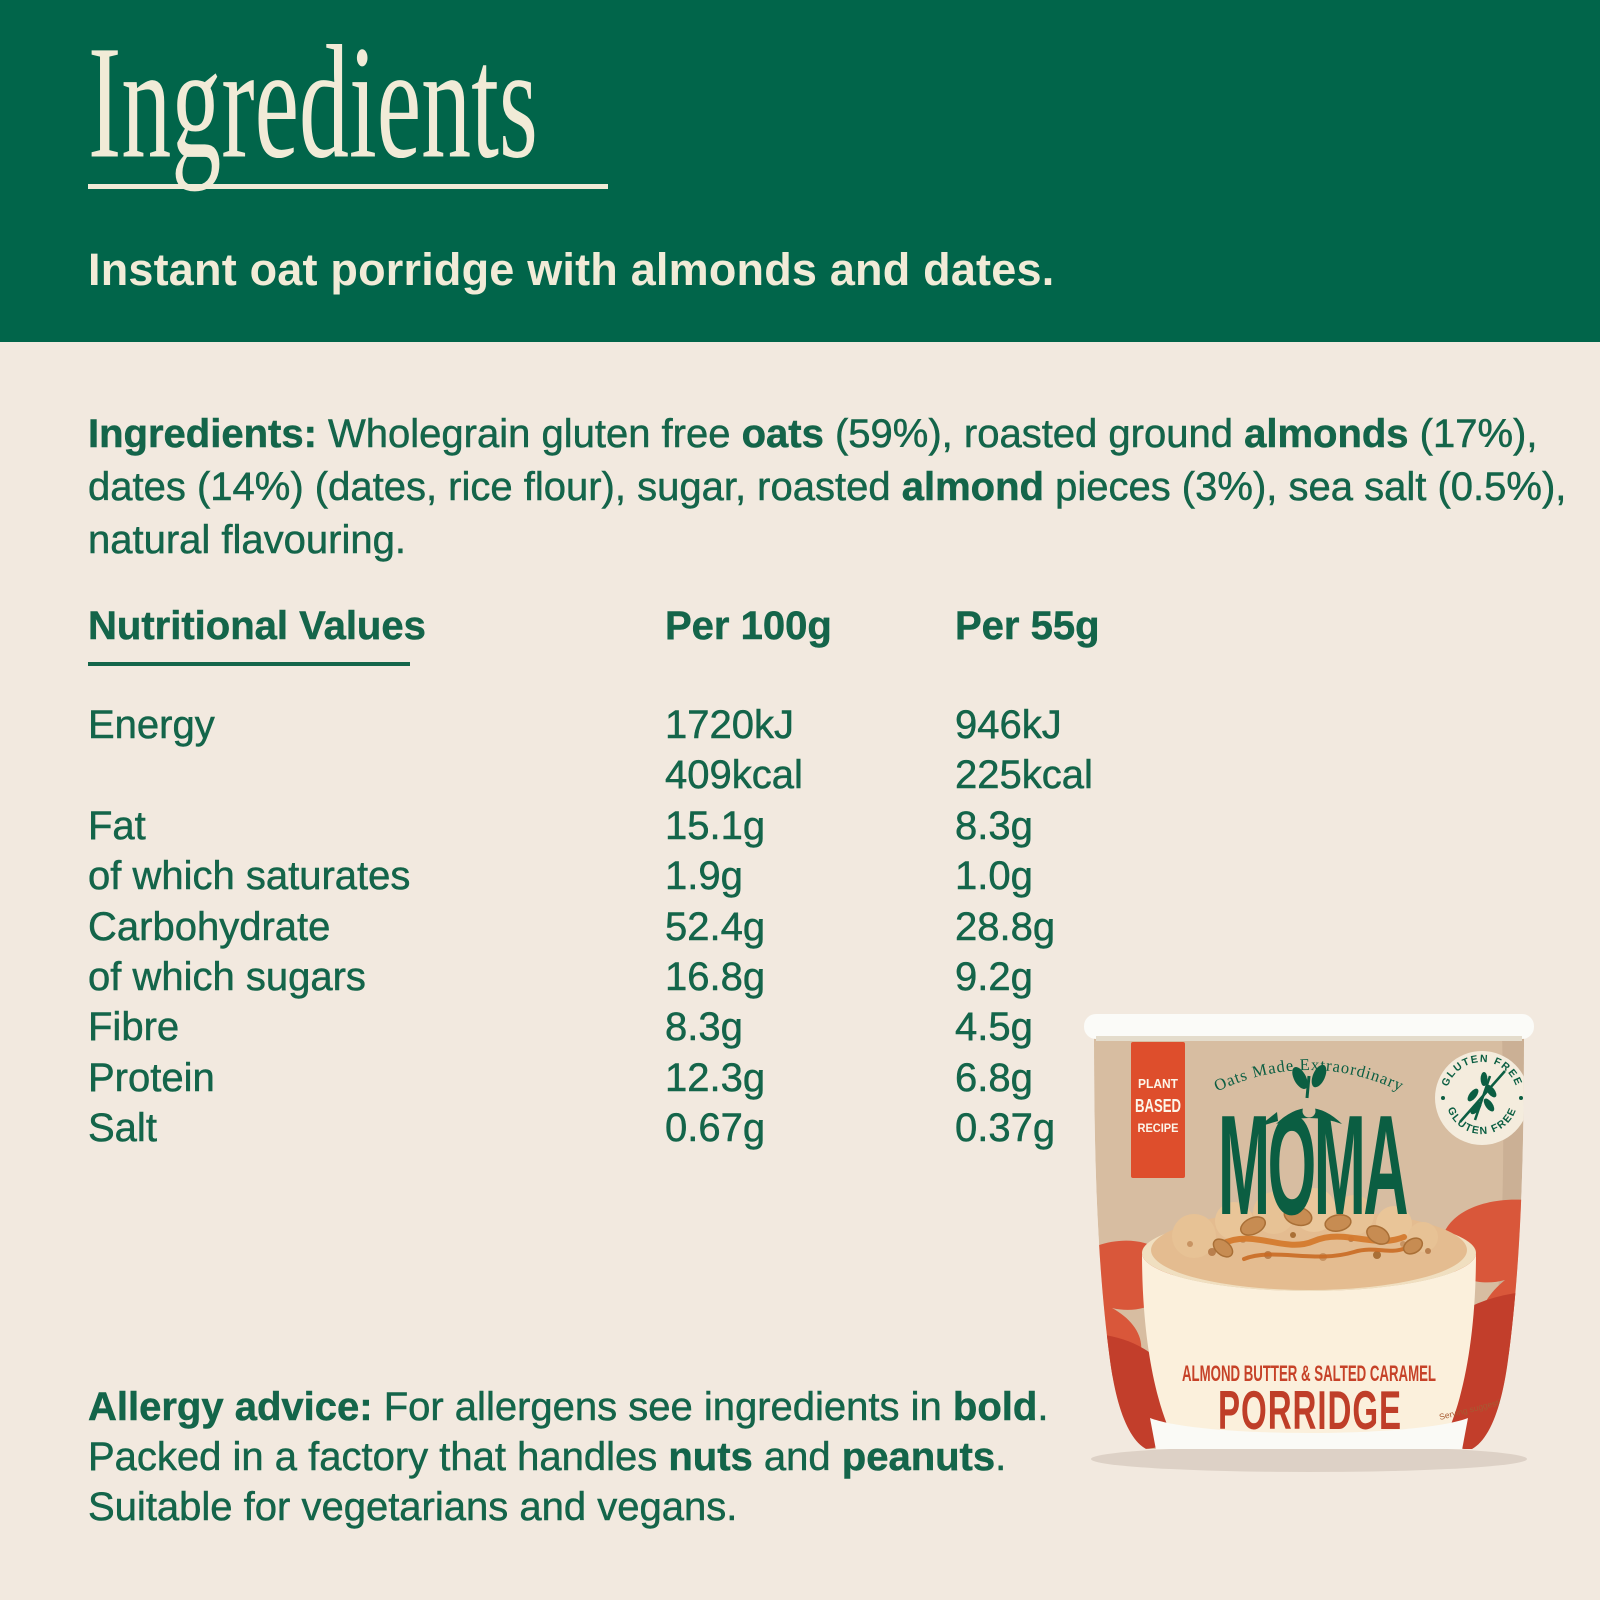  What do you see at coordinates (209, 926) in the screenshot?
I see `row-label: Carbohydrate` at bounding box center [209, 926].